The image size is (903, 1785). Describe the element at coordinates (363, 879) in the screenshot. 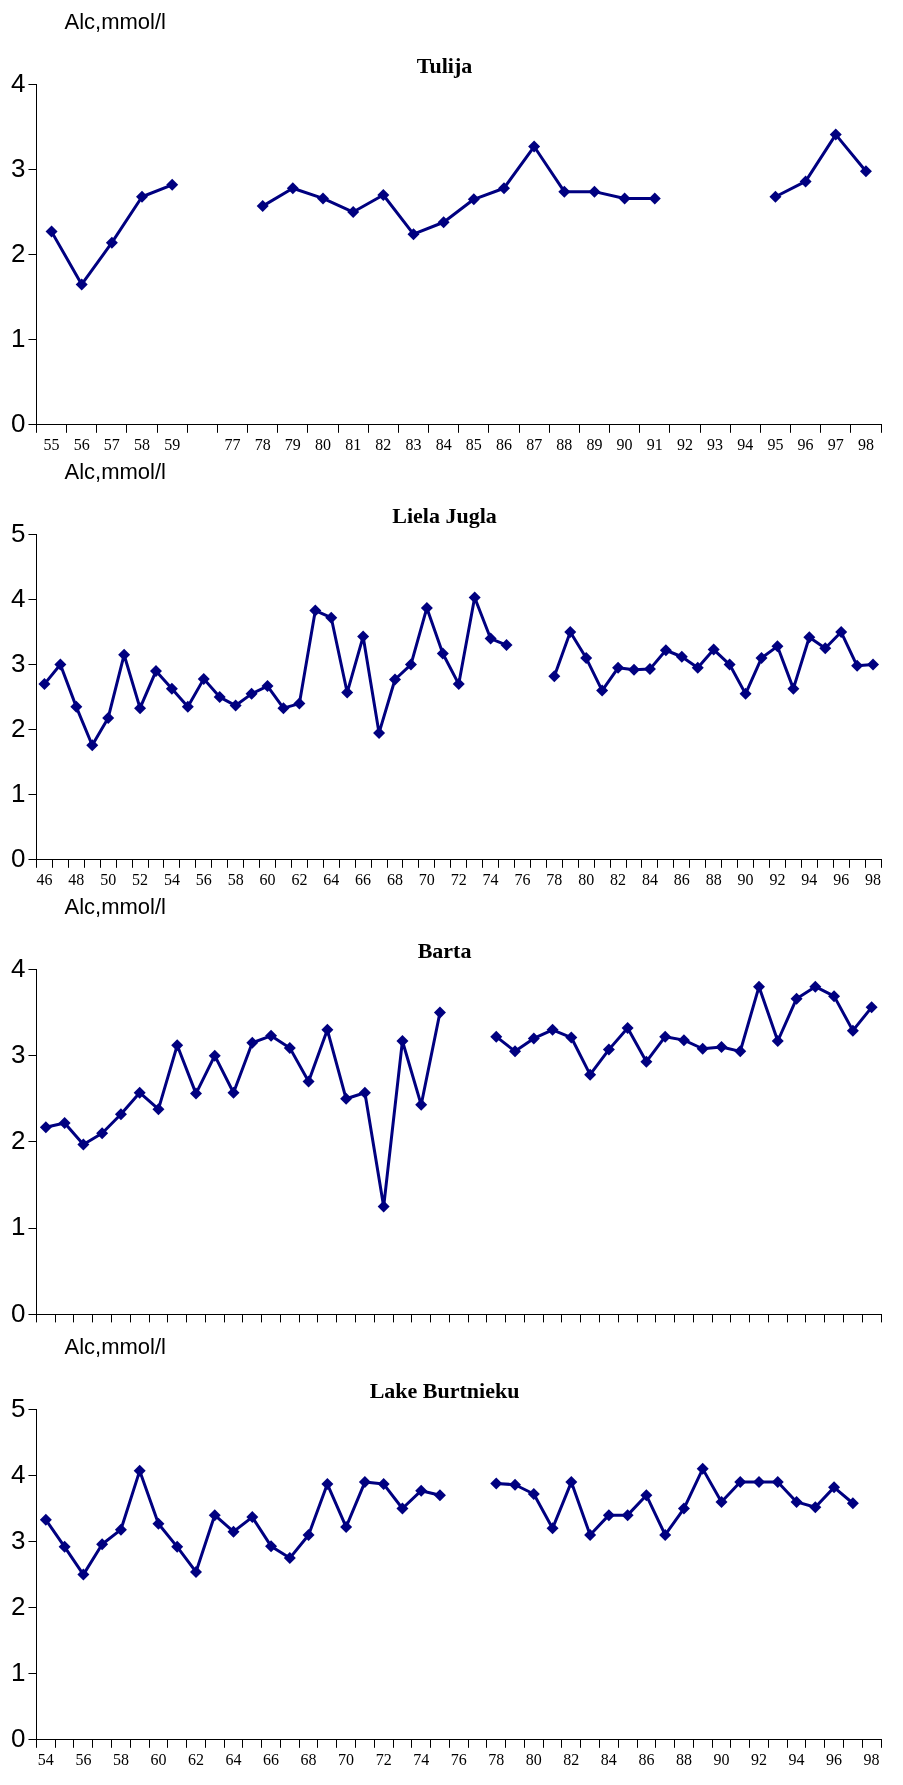

I see `x-tick-label: 66` at that location.